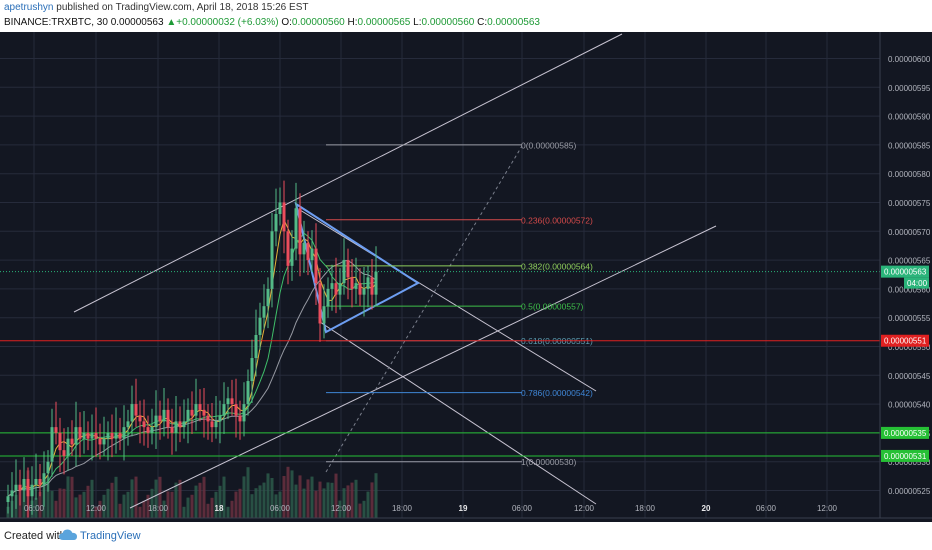  Describe the element at coordinates (909, 405) in the screenshot. I see `price-tick-label: 0.00000540` at that location.